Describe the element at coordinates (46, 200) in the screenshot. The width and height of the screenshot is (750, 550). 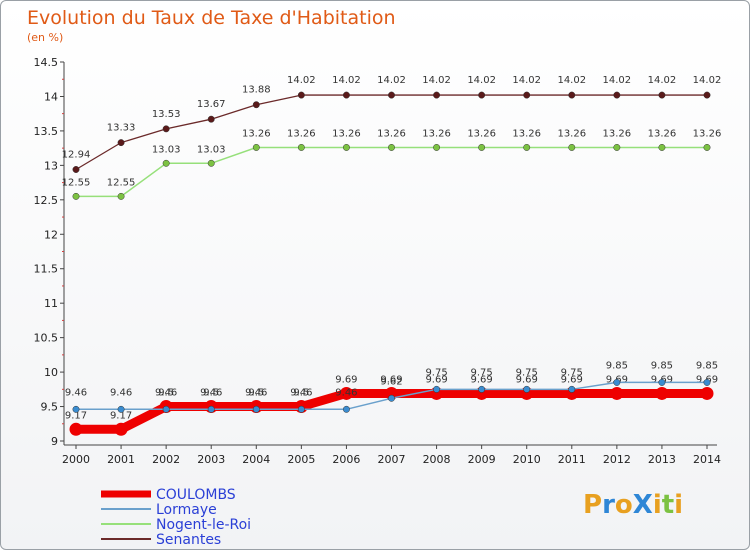
I see `y-tick-label: 12.5` at that location.